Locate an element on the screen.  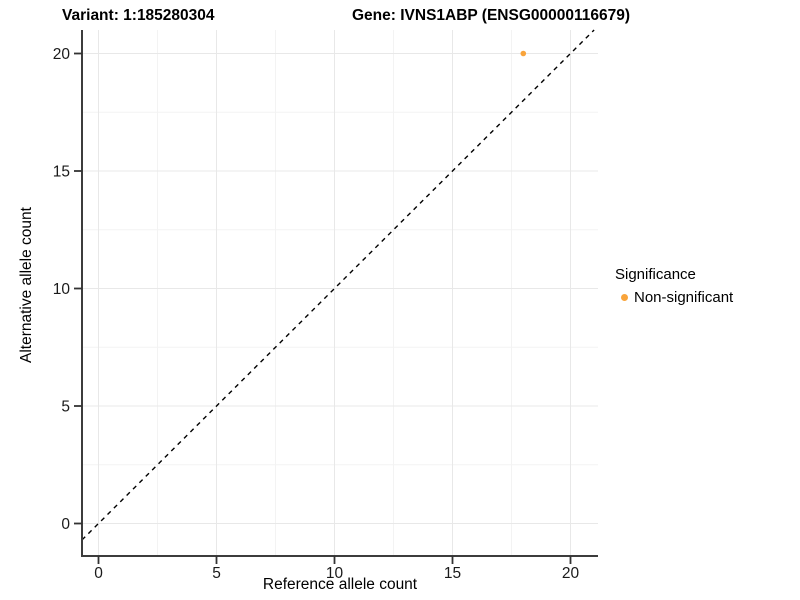
legend-item-non-significant: Non-significant is located at coordinates (674, 297).